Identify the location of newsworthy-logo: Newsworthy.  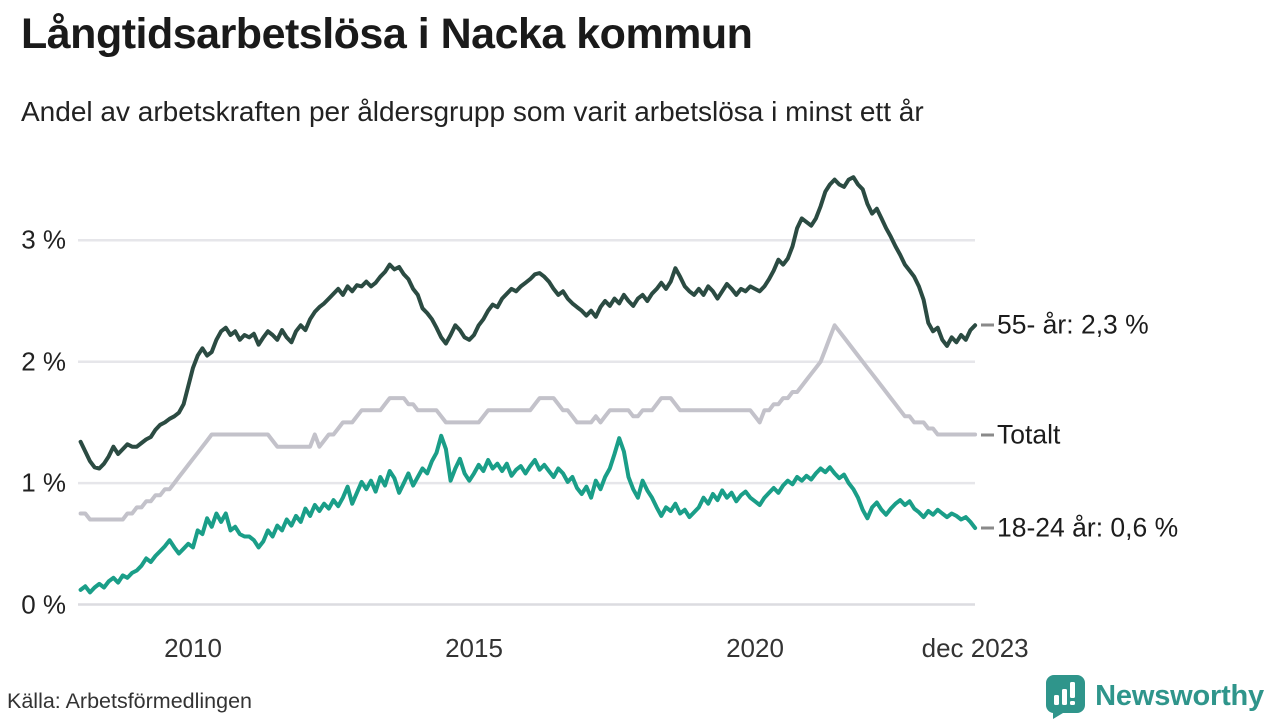
(1154, 696).